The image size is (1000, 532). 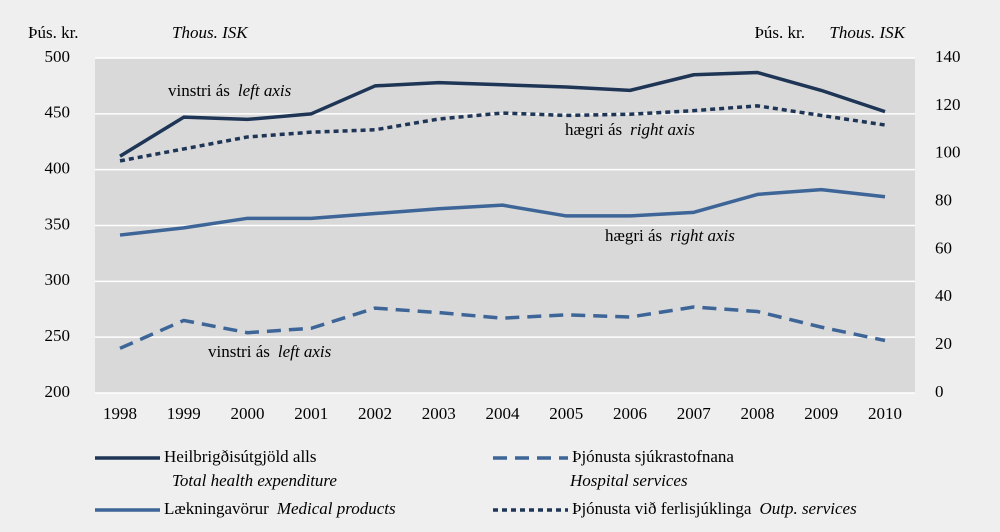 I want to click on y-tick-label: 200, so click(x=58, y=391).